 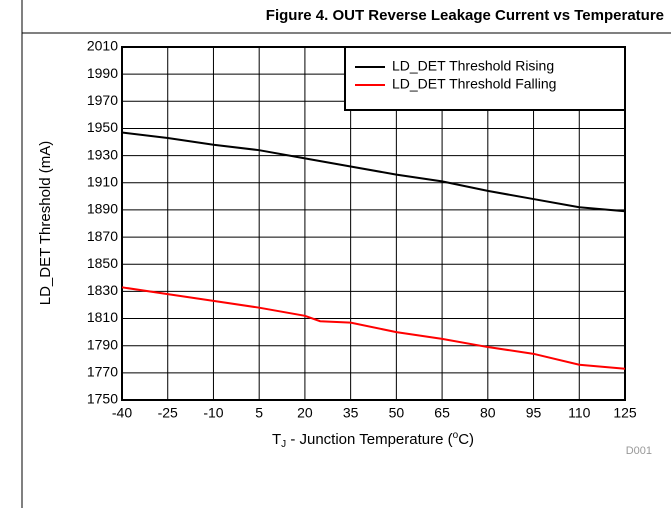 I want to click on legend-box, so click(x=485, y=78).